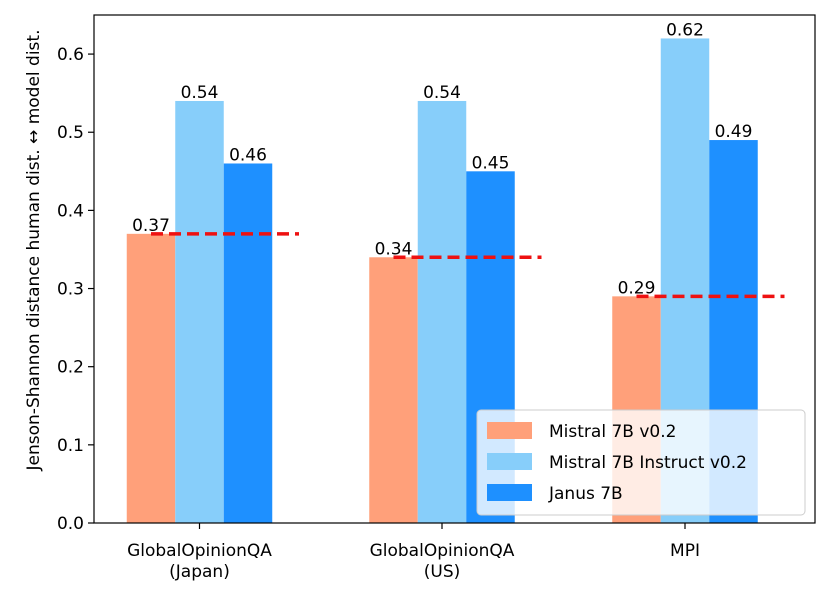  I want to click on legend-label: Mistral 7B v0.2, so click(612, 432).